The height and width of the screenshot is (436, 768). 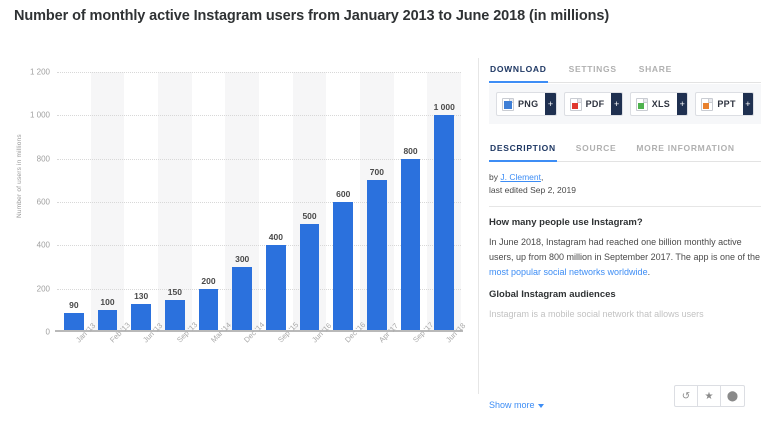 What do you see at coordinates (144, 351) in the screenshot?
I see `x-tick-slot: Jun '13` at bounding box center [144, 351].